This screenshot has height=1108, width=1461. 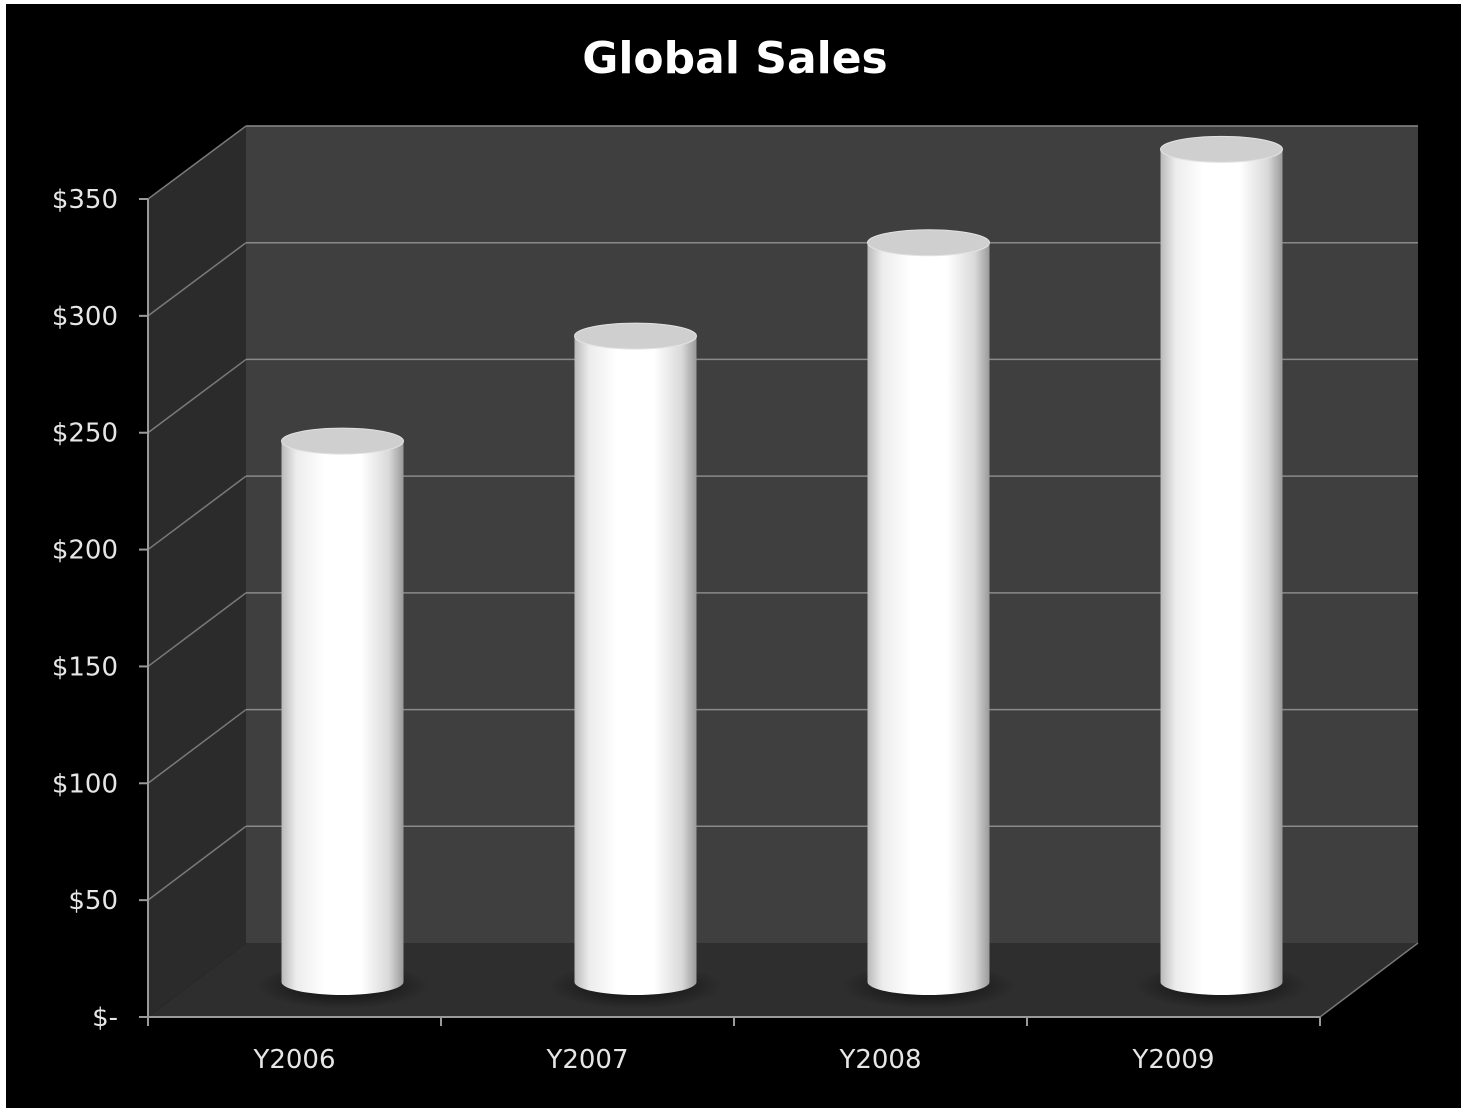 I want to click on y-axis-ticks: $- $50 $100 $150 $200 $250 $300 $350, so click(x=100, y=609).